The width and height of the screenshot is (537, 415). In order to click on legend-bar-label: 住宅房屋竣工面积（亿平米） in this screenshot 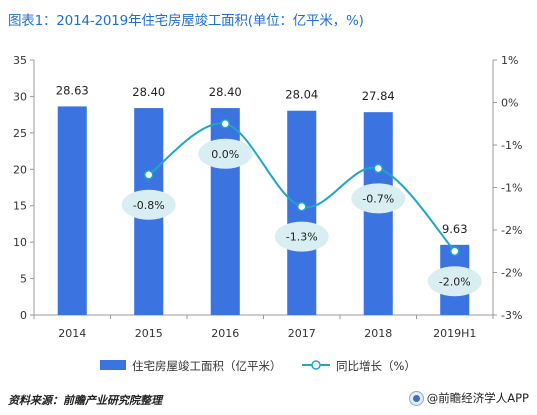, I will do `click(207, 366)`.